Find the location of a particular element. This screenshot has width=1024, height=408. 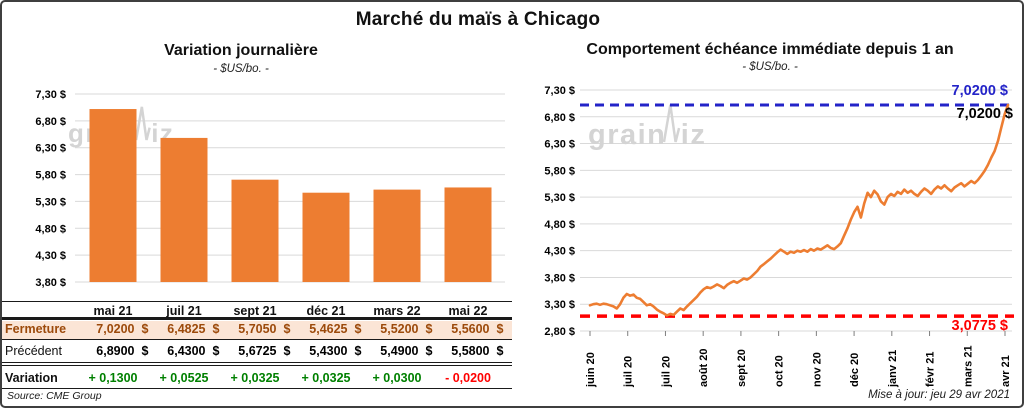

svg-text: grain is located at coordinates (627, 135).